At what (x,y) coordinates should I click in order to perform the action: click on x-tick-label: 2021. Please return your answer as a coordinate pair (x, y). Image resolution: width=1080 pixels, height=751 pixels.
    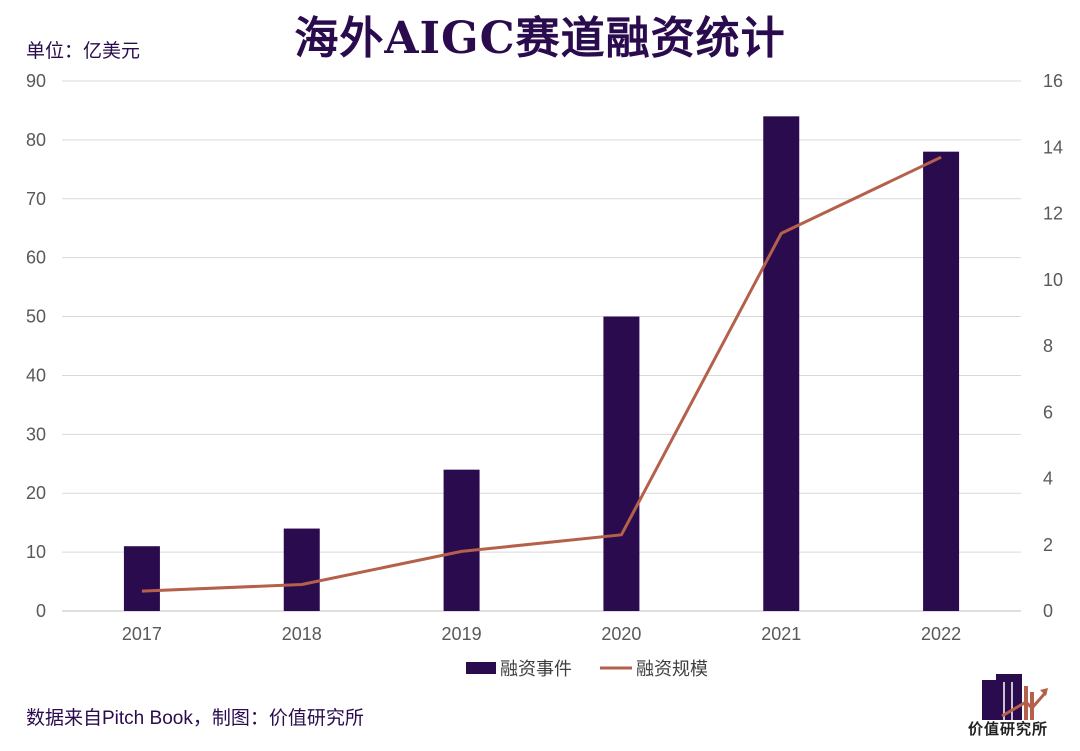
    Looking at the image, I should click on (781, 634).